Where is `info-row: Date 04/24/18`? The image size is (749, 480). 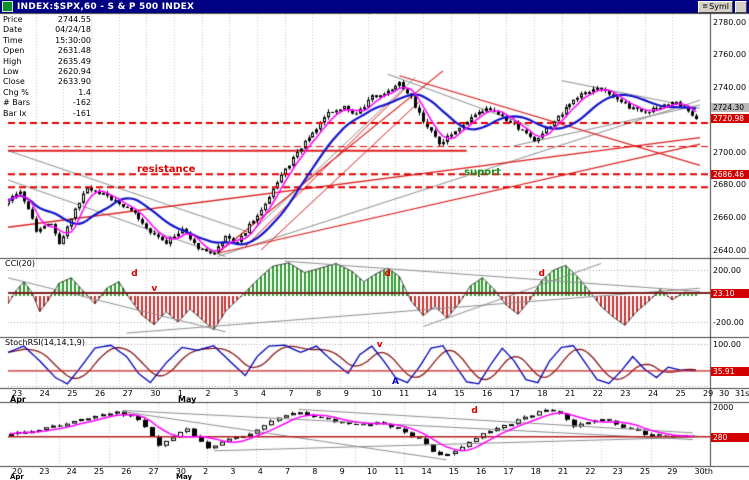 info-row: Date 04/24/18 is located at coordinates (47, 30).